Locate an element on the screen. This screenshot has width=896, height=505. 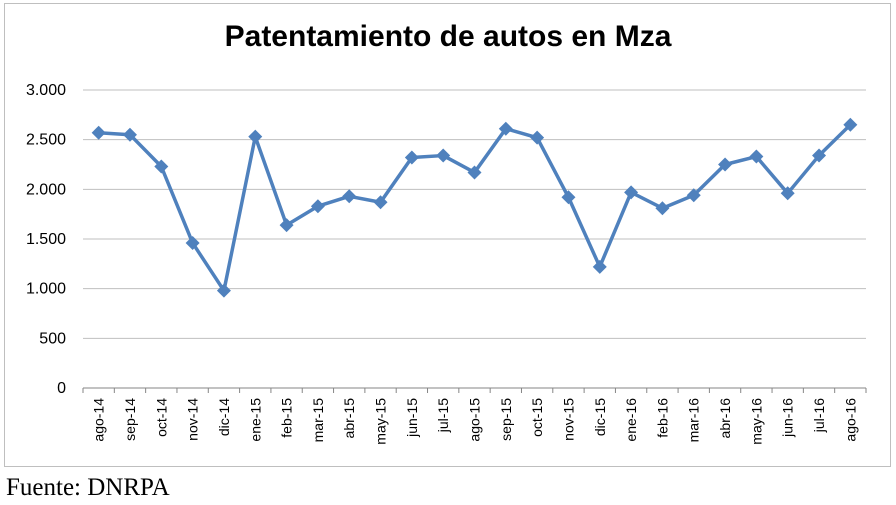
x-tick-label: oct-14 is located at coordinates (161, 417).